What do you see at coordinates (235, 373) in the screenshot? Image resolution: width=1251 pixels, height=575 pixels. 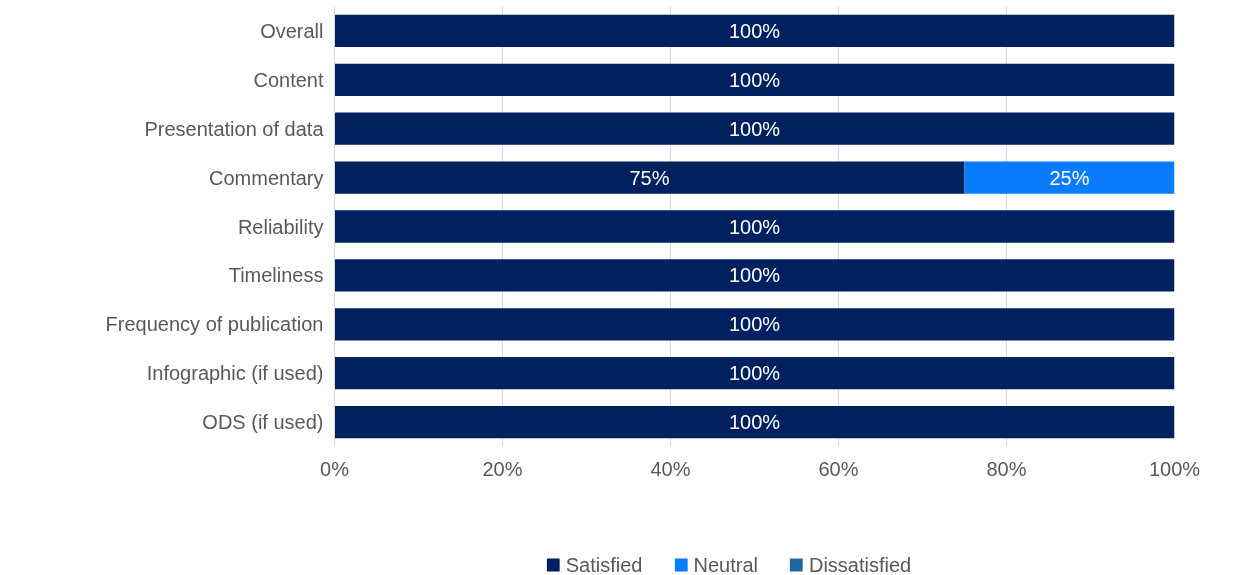 I see `y-tick-label: Infographic (if used)` at bounding box center [235, 373].